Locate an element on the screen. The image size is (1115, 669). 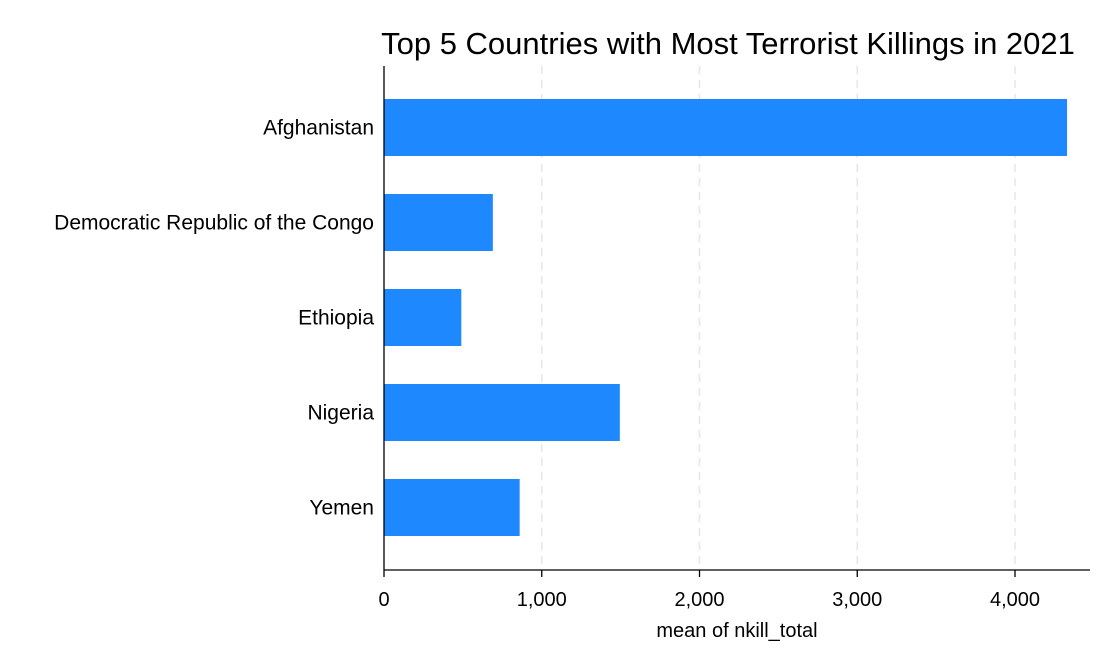
bar-ethiopia is located at coordinates (423, 317).